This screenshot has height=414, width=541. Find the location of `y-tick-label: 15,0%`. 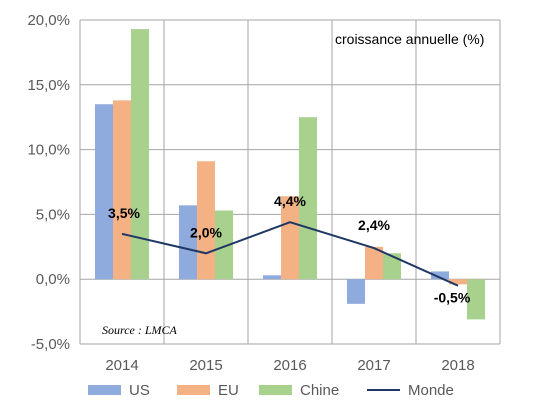

y-tick-label: 15,0% is located at coordinates (48, 85).